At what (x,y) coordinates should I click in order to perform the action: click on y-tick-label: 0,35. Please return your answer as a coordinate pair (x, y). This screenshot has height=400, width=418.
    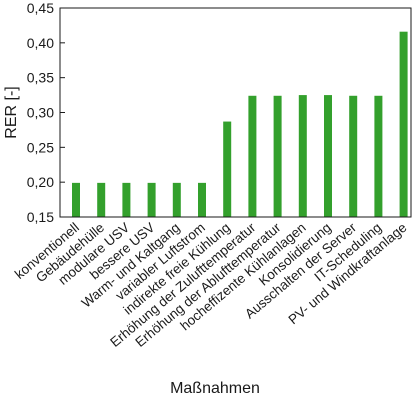
    Looking at the image, I should click on (40, 78).